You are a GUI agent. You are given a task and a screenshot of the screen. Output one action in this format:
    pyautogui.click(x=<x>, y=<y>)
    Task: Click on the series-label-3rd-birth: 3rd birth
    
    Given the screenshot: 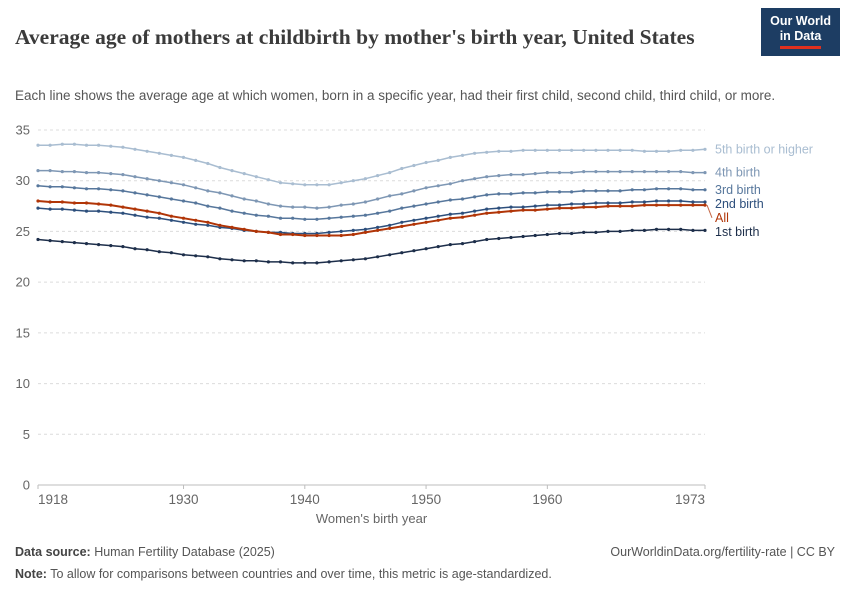 What is the action you would take?
    pyautogui.click(x=738, y=190)
    